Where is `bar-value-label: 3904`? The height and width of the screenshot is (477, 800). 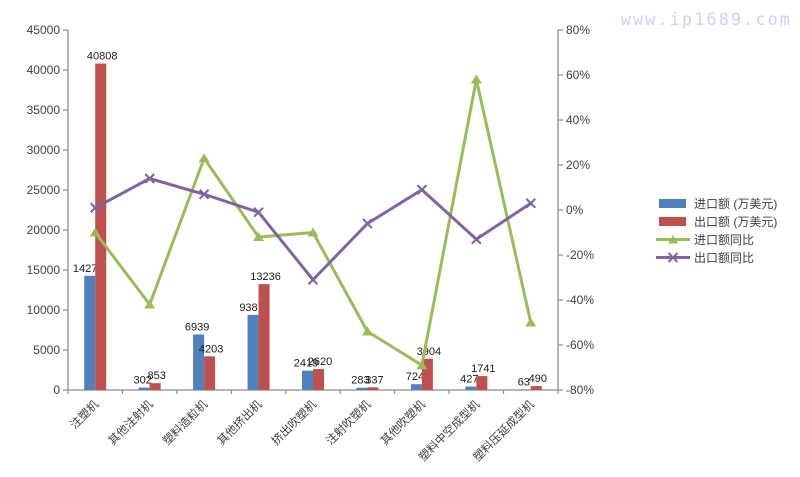
bar-value-label: 3904 is located at coordinates (429, 352).